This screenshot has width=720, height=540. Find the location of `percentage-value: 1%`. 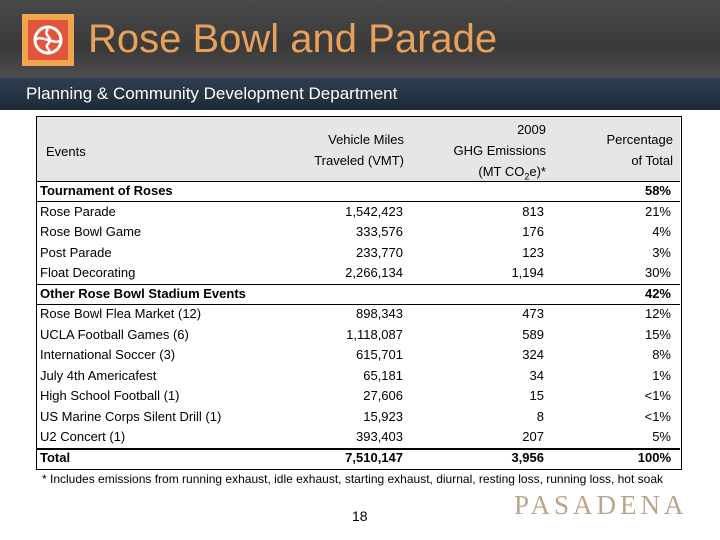

percentage-value: 1% is located at coordinates (661, 375).